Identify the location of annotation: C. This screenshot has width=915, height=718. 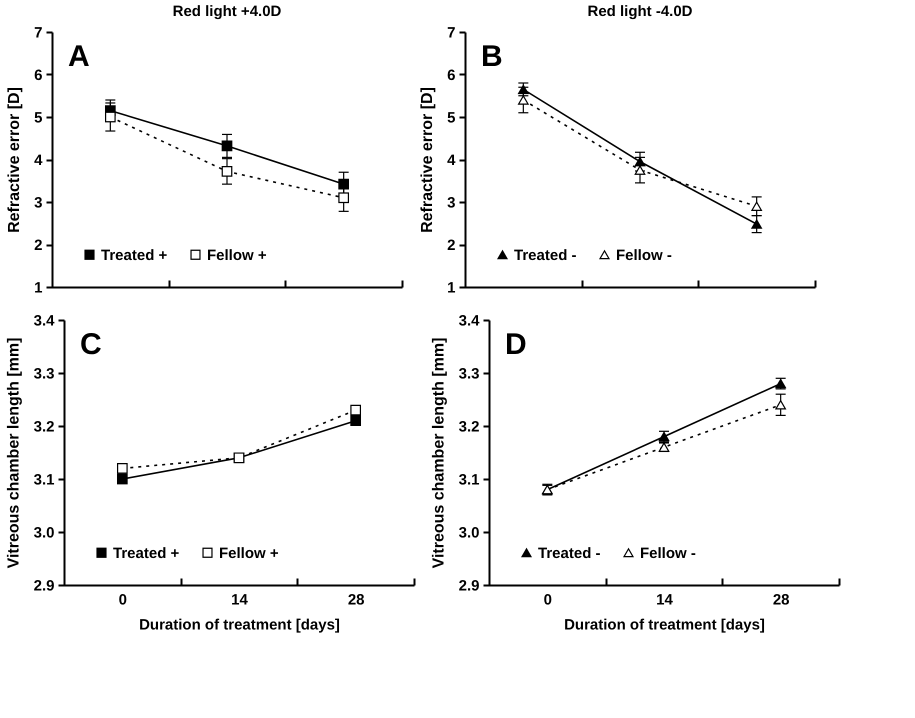
(91, 344).